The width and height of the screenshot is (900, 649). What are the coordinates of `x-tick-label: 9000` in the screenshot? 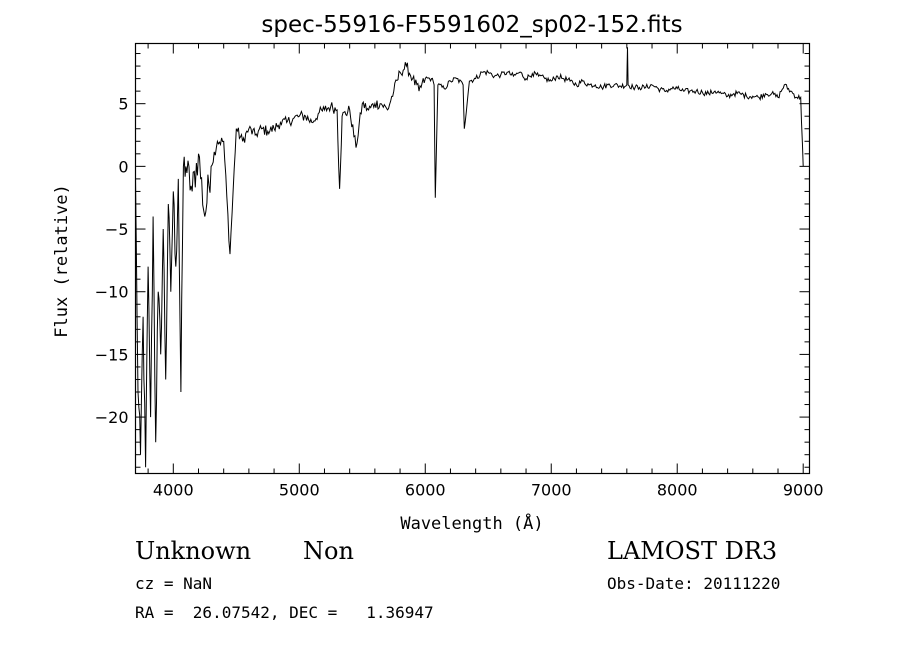 It's located at (803, 490).